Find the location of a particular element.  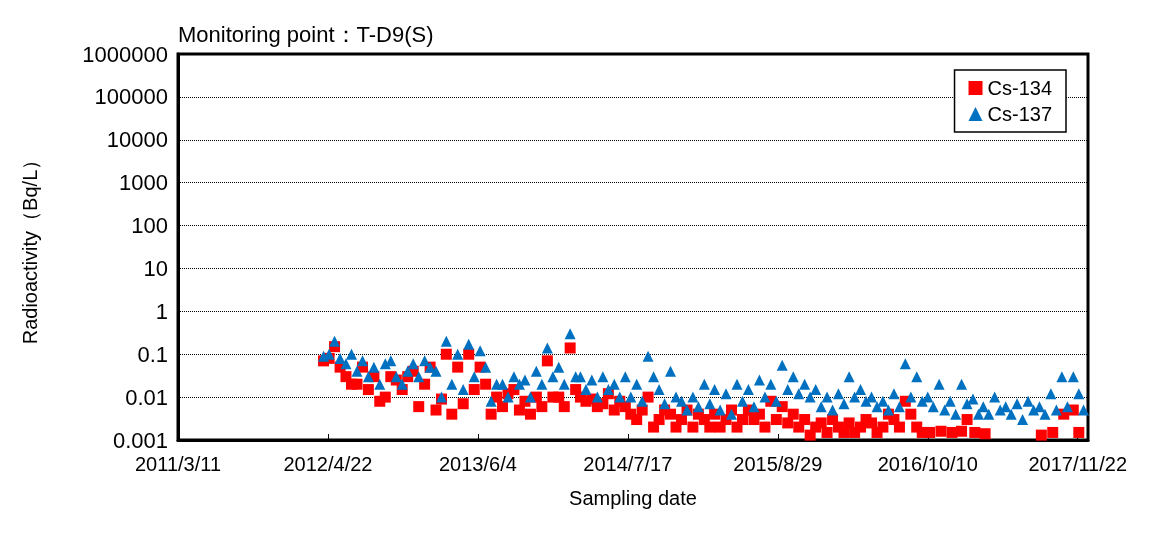

x-tick-label: 2012/4/22 is located at coordinates (328, 464).